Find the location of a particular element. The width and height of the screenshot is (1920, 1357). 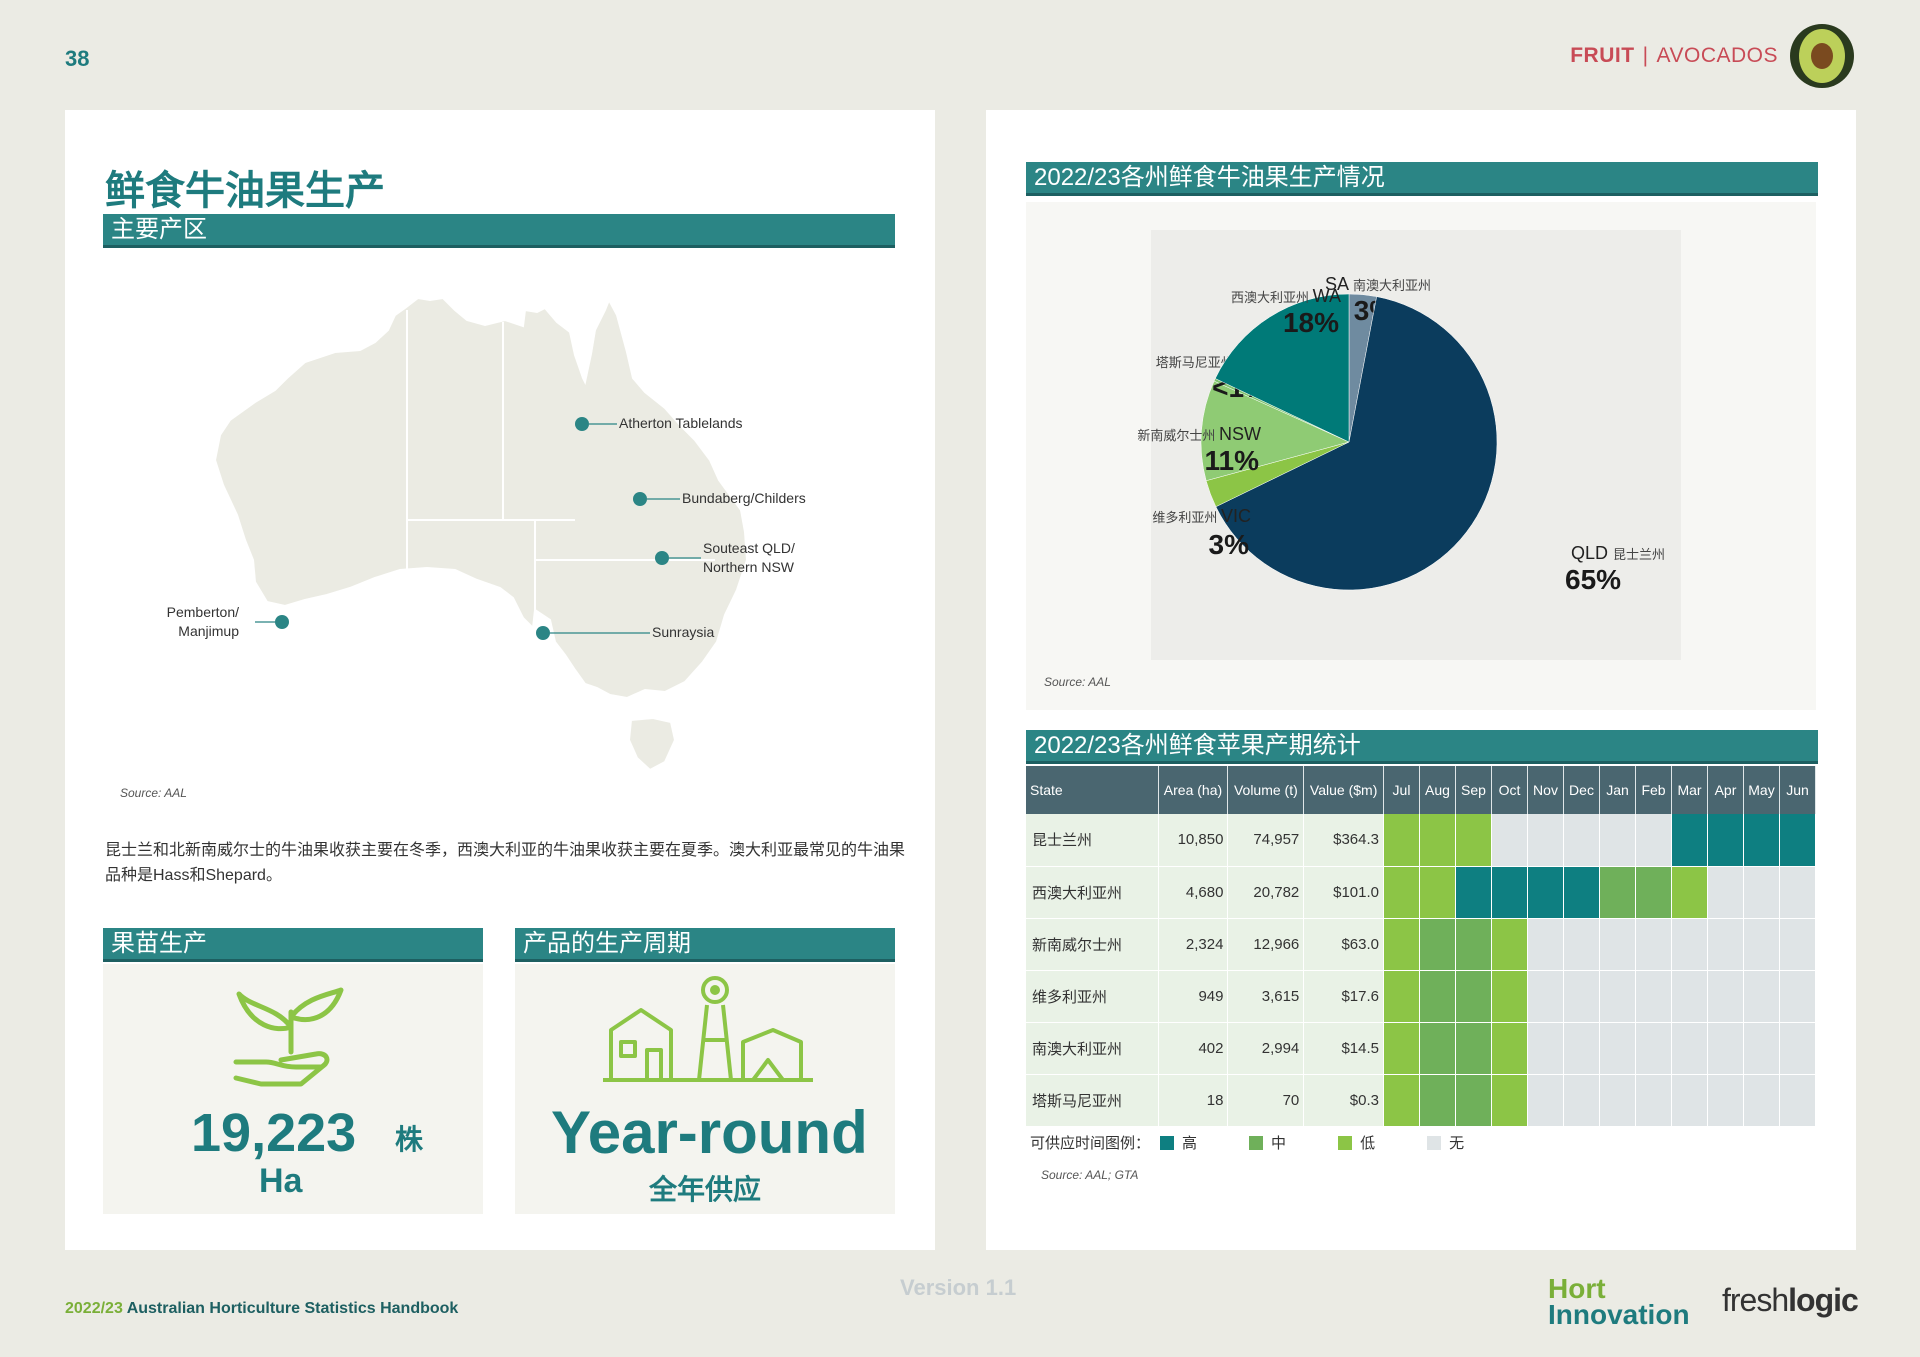

legend-none-swatch is located at coordinates (1434, 1142).